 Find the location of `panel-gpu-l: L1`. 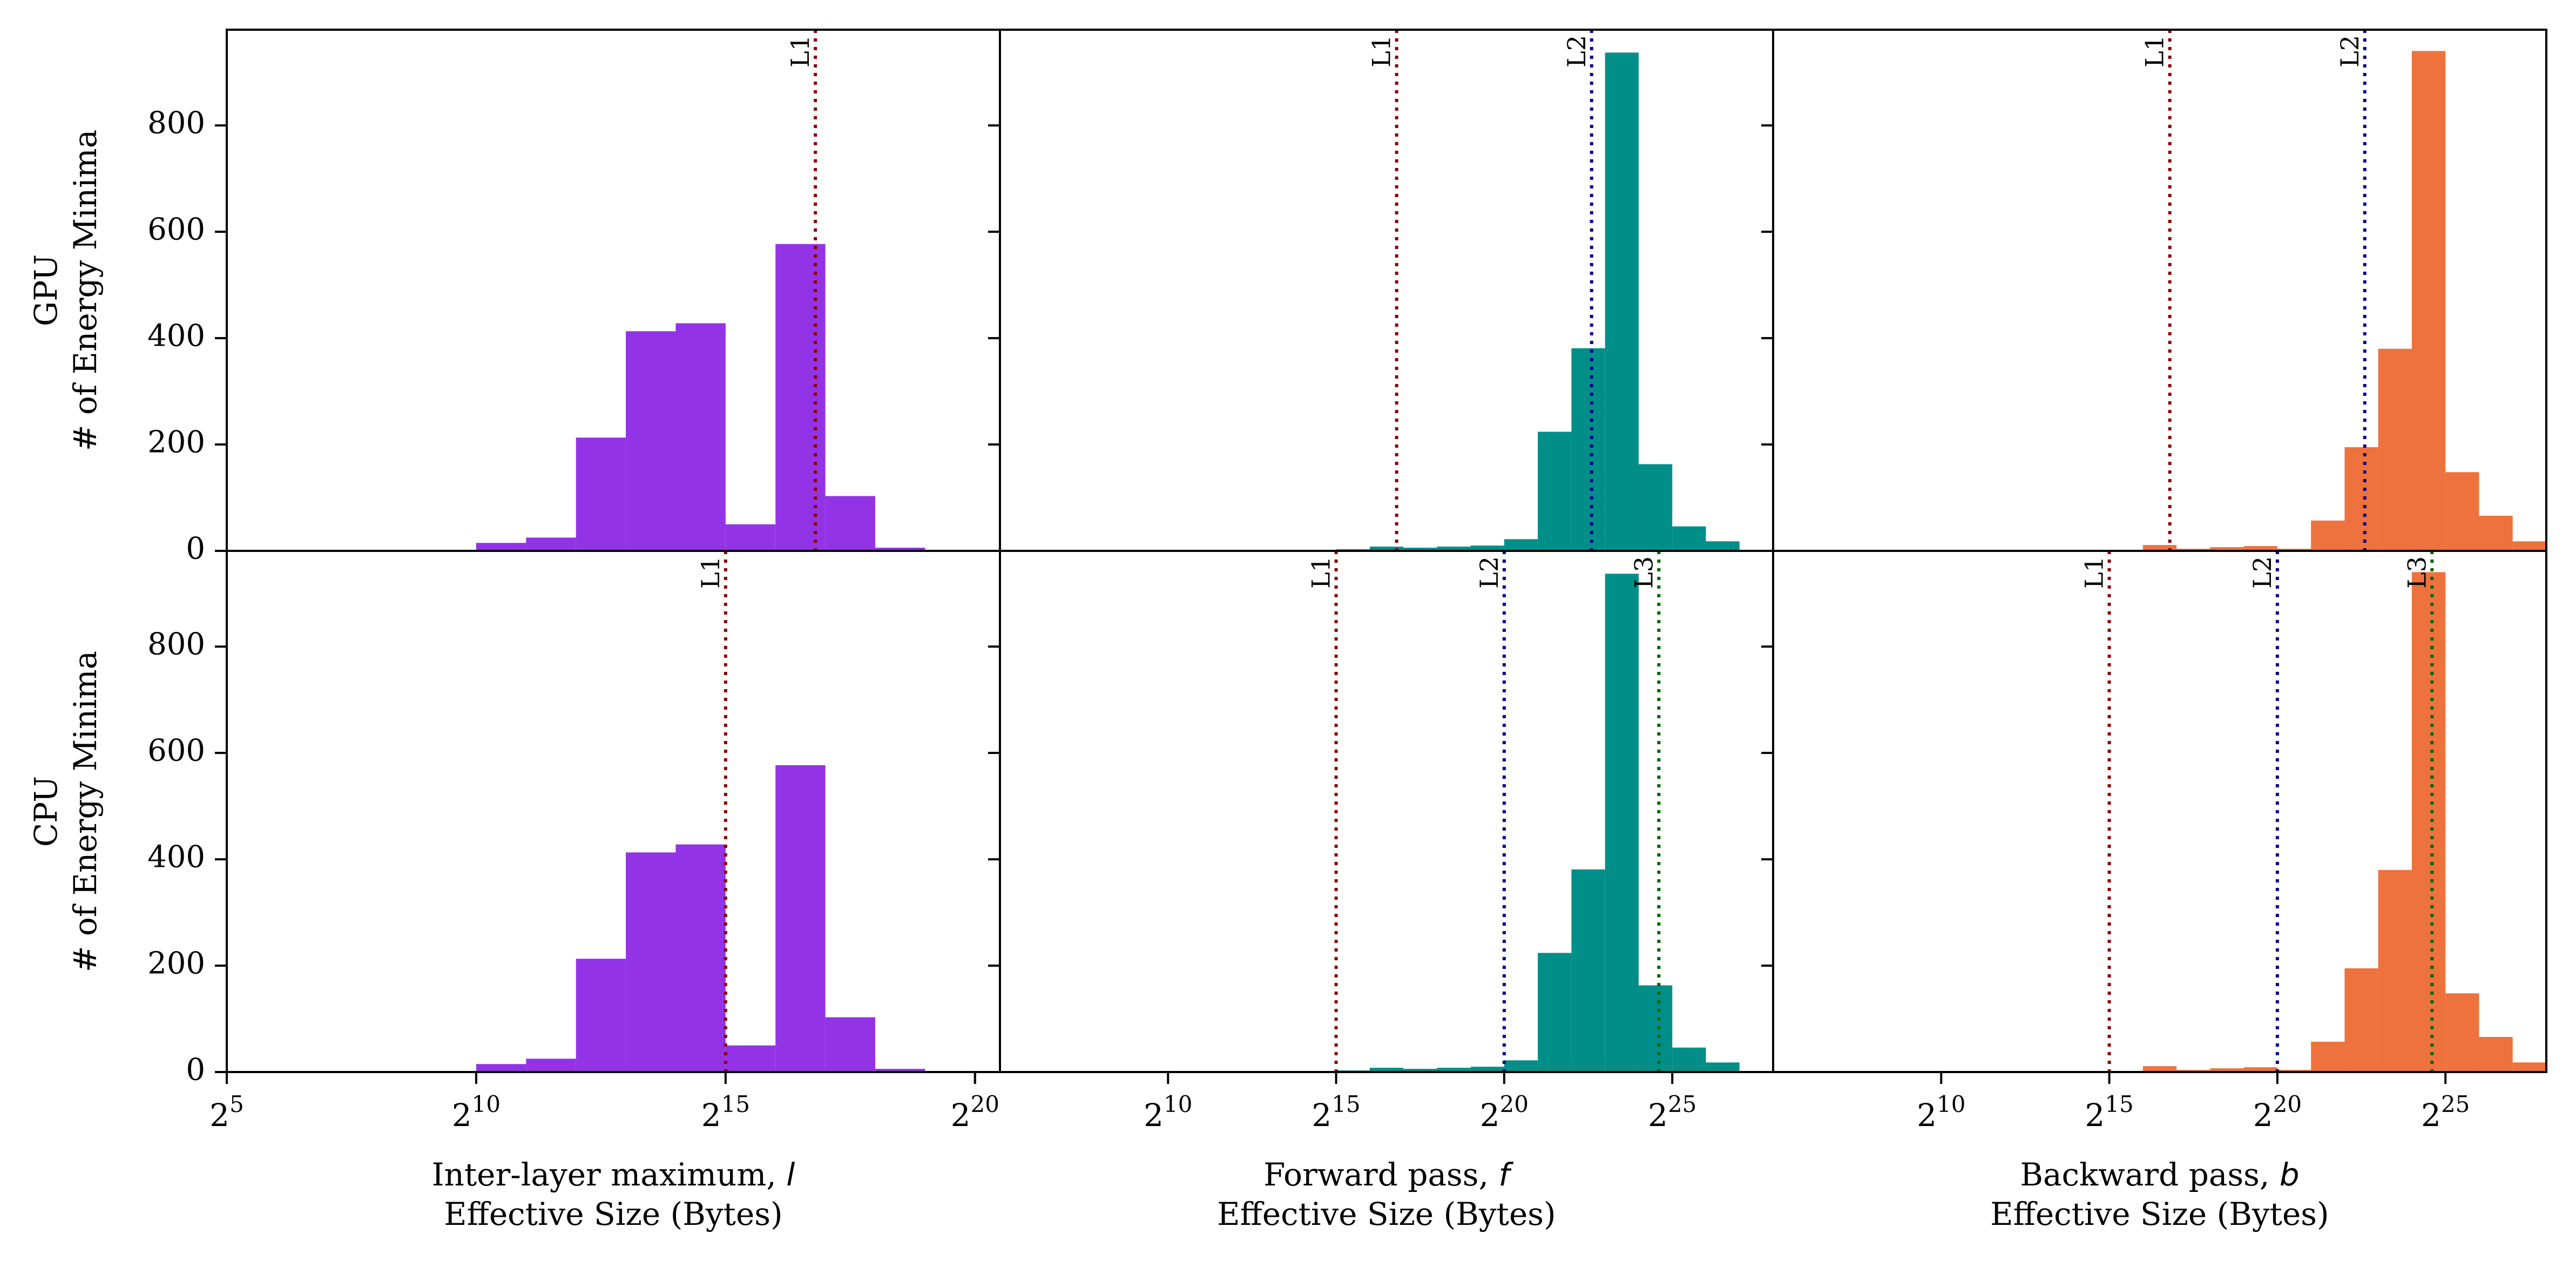

panel-gpu-l: L1 is located at coordinates (676, 290).